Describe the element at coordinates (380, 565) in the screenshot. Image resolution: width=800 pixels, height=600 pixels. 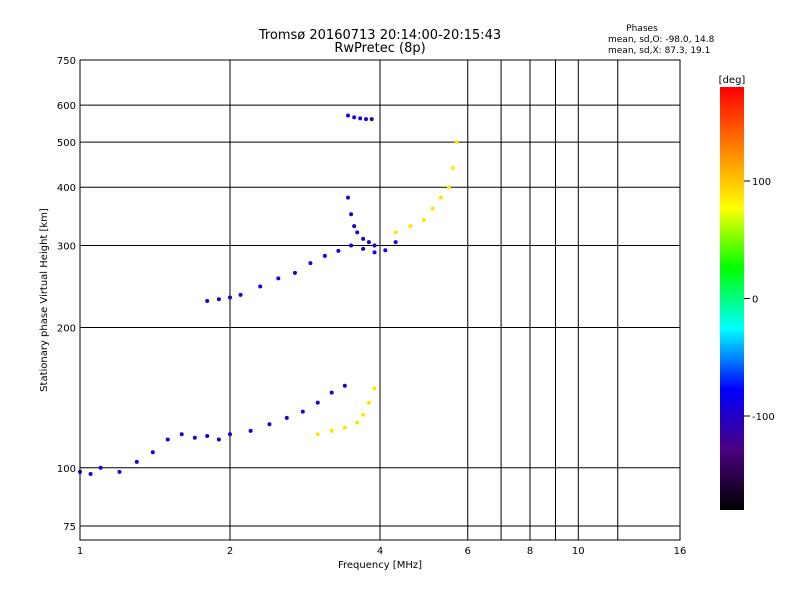
I see `x-axis-label: Frequency [MHz]` at that location.